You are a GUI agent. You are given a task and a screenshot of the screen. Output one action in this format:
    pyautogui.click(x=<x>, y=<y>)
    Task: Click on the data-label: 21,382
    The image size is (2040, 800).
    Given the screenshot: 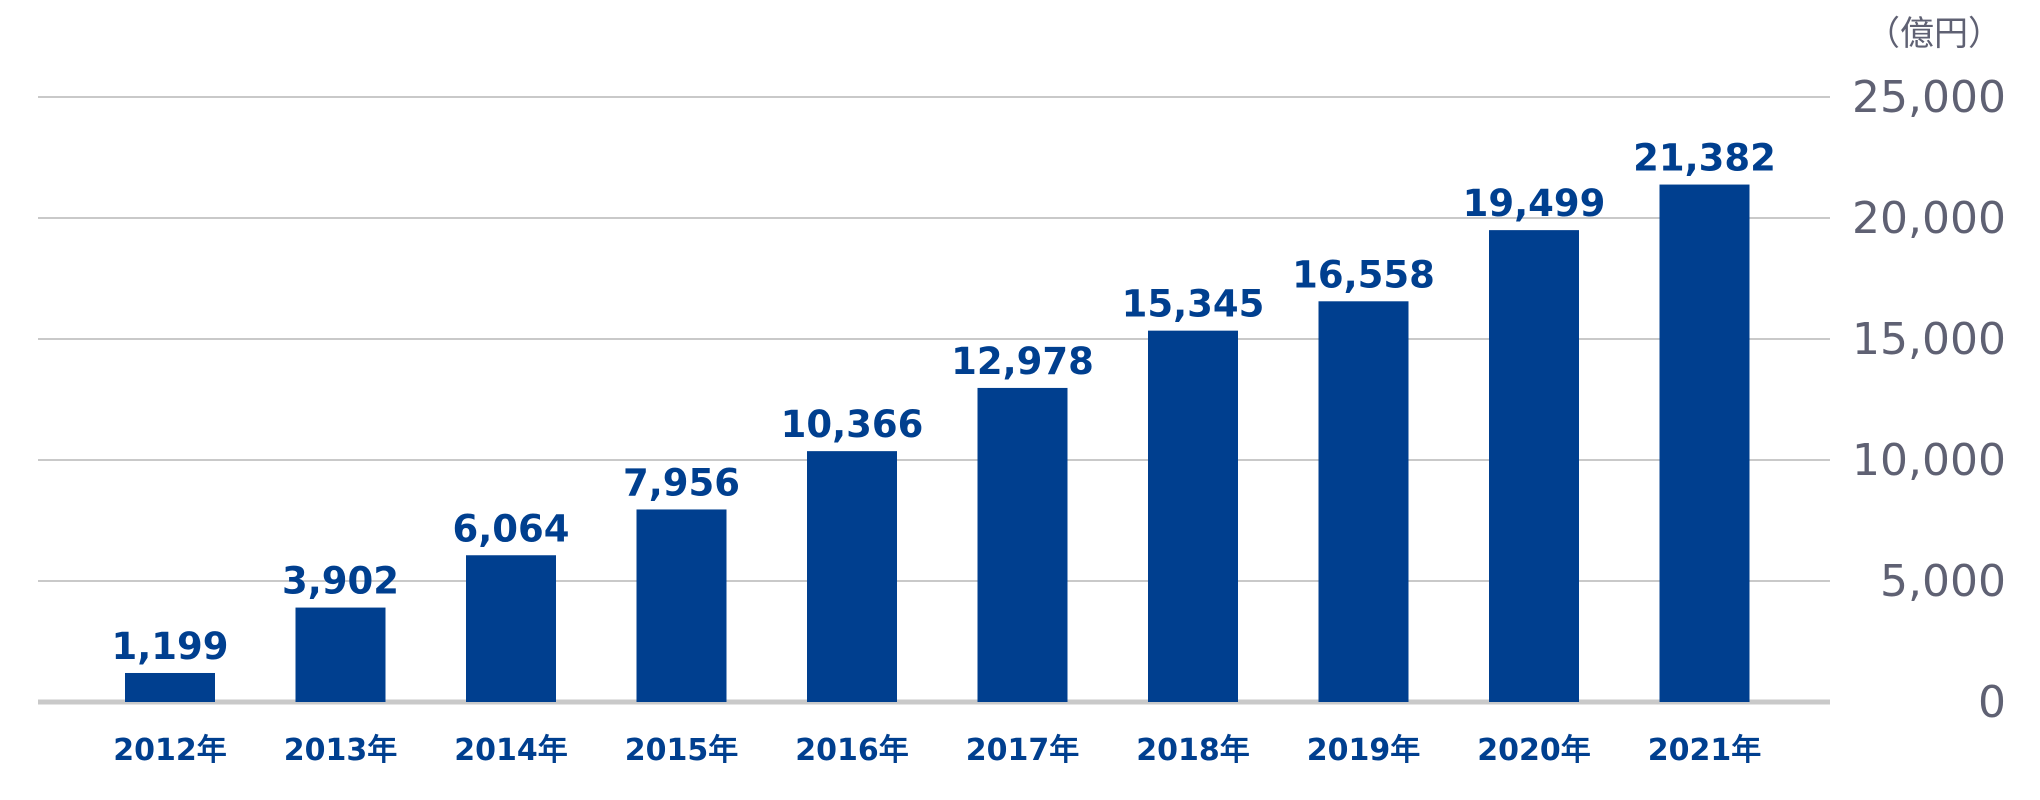 What is the action you would take?
    pyautogui.click(x=1704, y=158)
    